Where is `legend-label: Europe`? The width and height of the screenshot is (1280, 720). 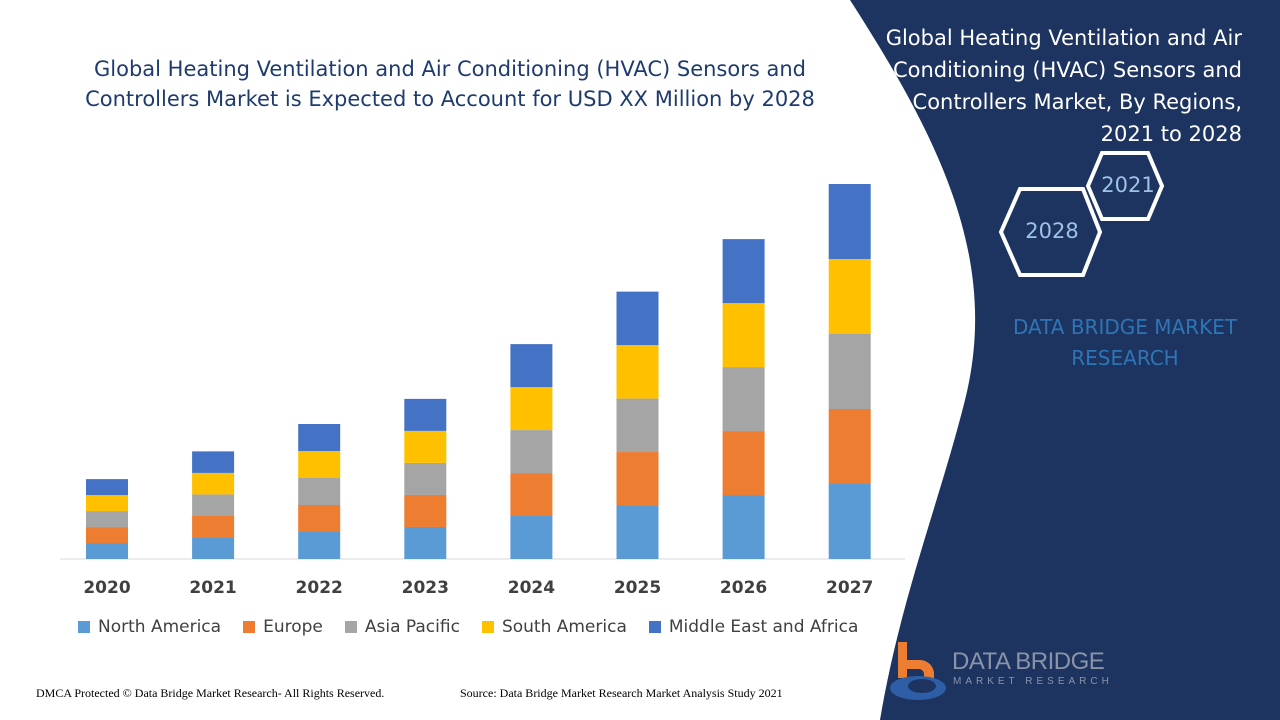 legend-label: Europe is located at coordinates (293, 627).